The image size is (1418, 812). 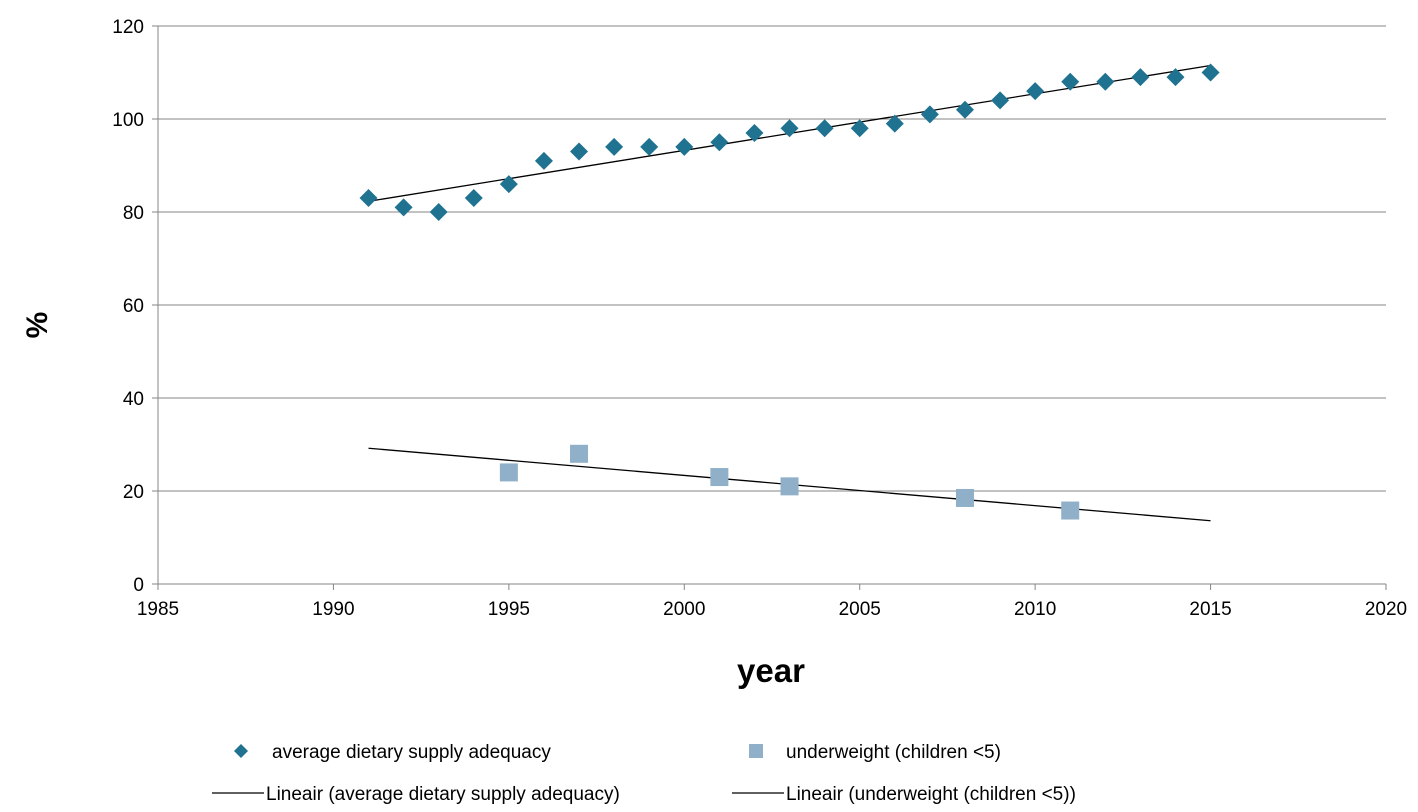 I want to click on x-tick-label: 2020, so click(x=1386, y=609).